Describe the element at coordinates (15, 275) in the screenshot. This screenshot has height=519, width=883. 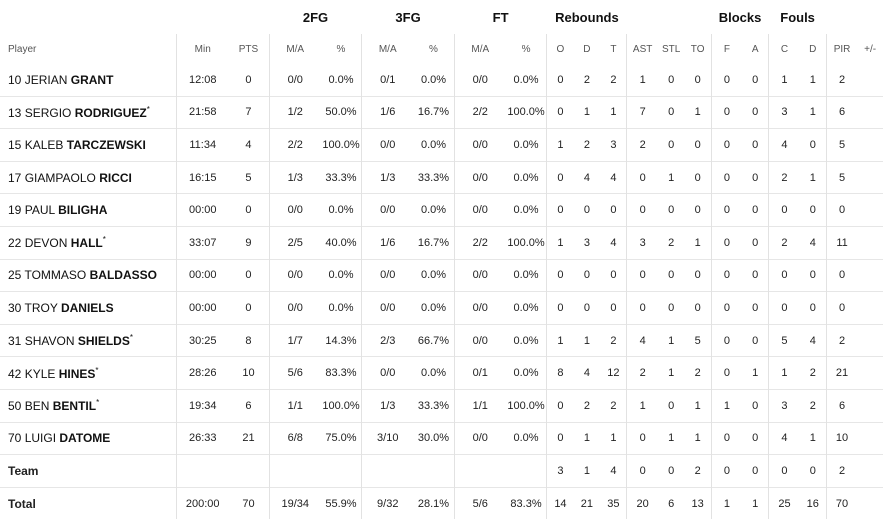
I see `player-number: 25` at that location.